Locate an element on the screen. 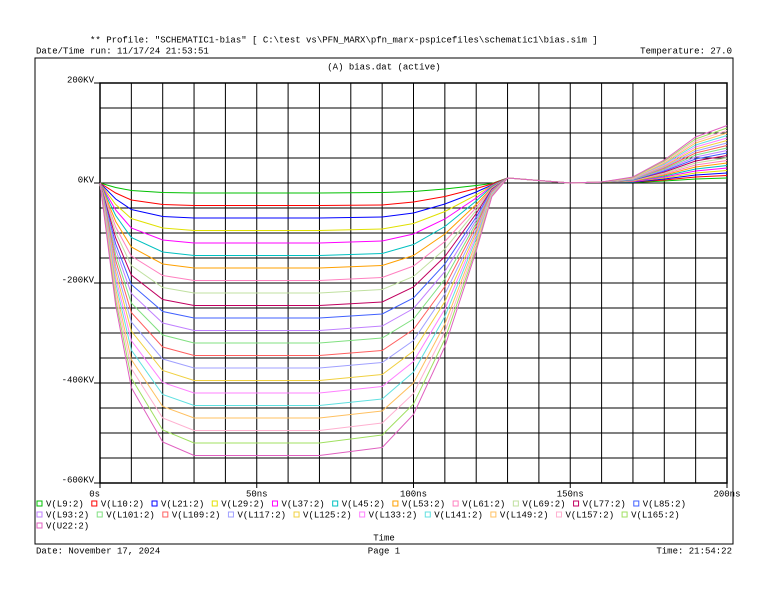 The width and height of the screenshot is (768, 594). legend-label: V(L10:2) is located at coordinates (122, 504).